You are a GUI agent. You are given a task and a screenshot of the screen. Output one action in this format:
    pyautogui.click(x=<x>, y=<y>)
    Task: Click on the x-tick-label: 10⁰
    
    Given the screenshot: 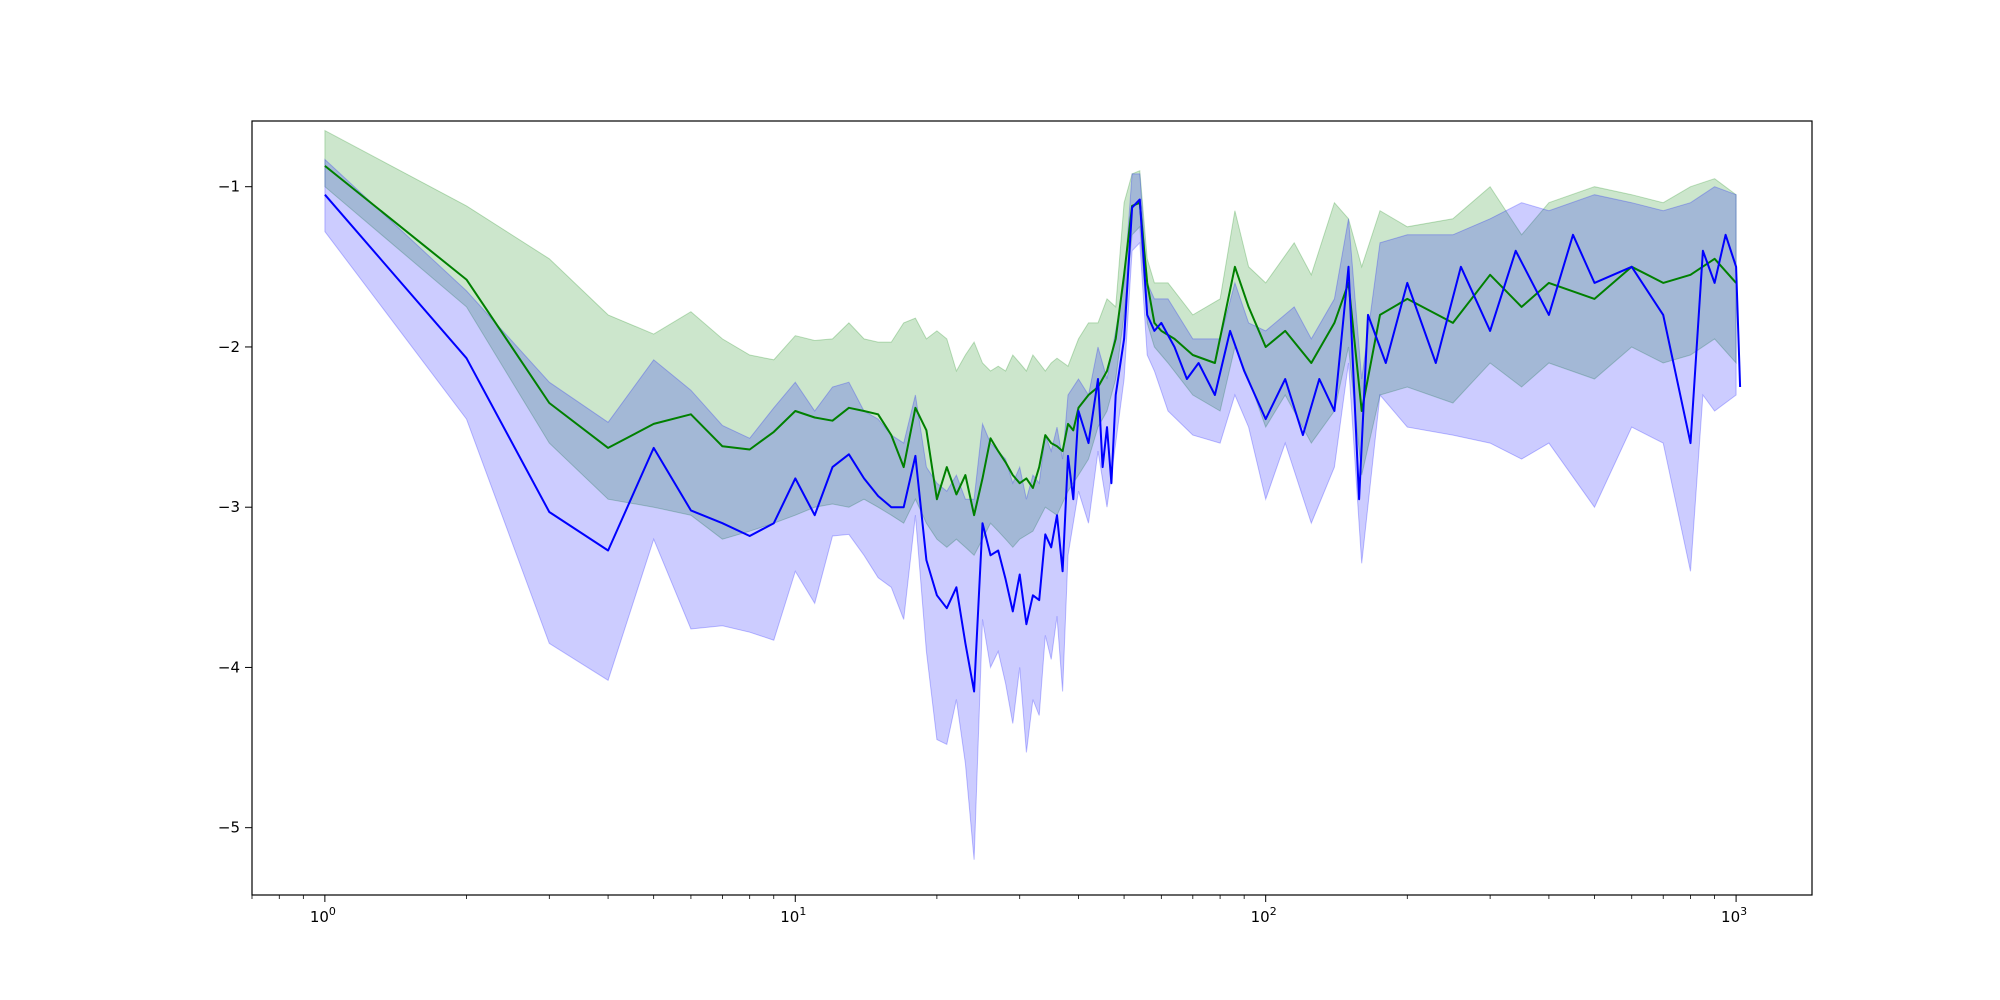 What is the action you would take?
    pyautogui.click(x=323, y=915)
    